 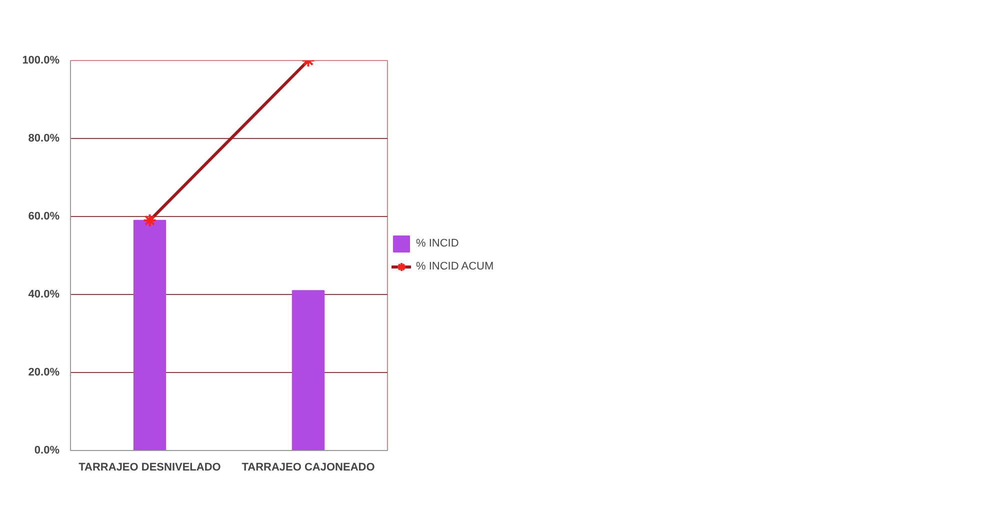 I want to click on y-tick-label: 20.0%, so click(x=44, y=372).